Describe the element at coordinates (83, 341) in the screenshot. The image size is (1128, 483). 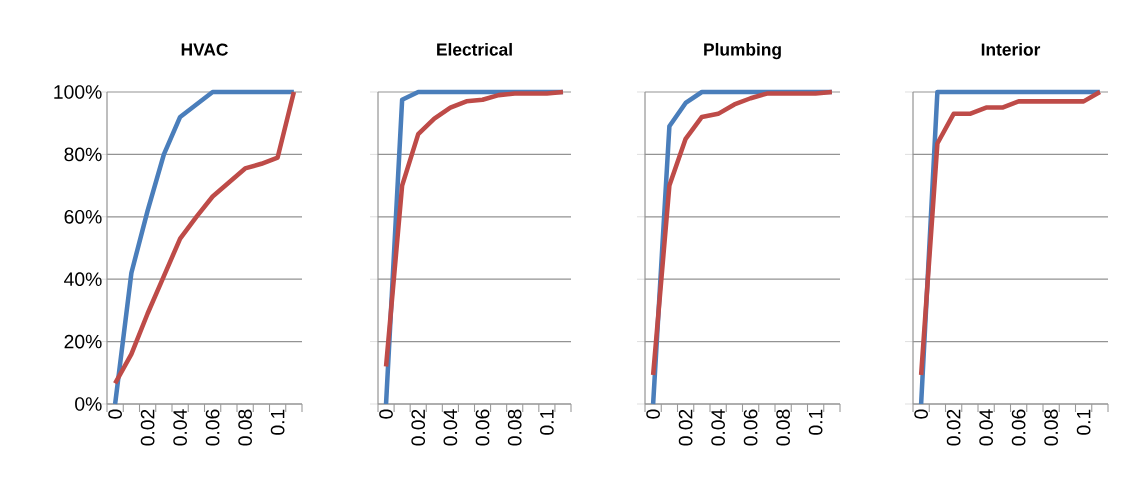
I see `y-tick-label: 20%` at that location.